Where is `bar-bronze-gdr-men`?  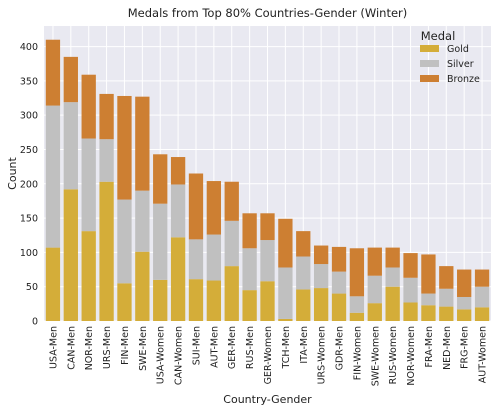
bar-bronze-gdr-men is located at coordinates (339, 259).